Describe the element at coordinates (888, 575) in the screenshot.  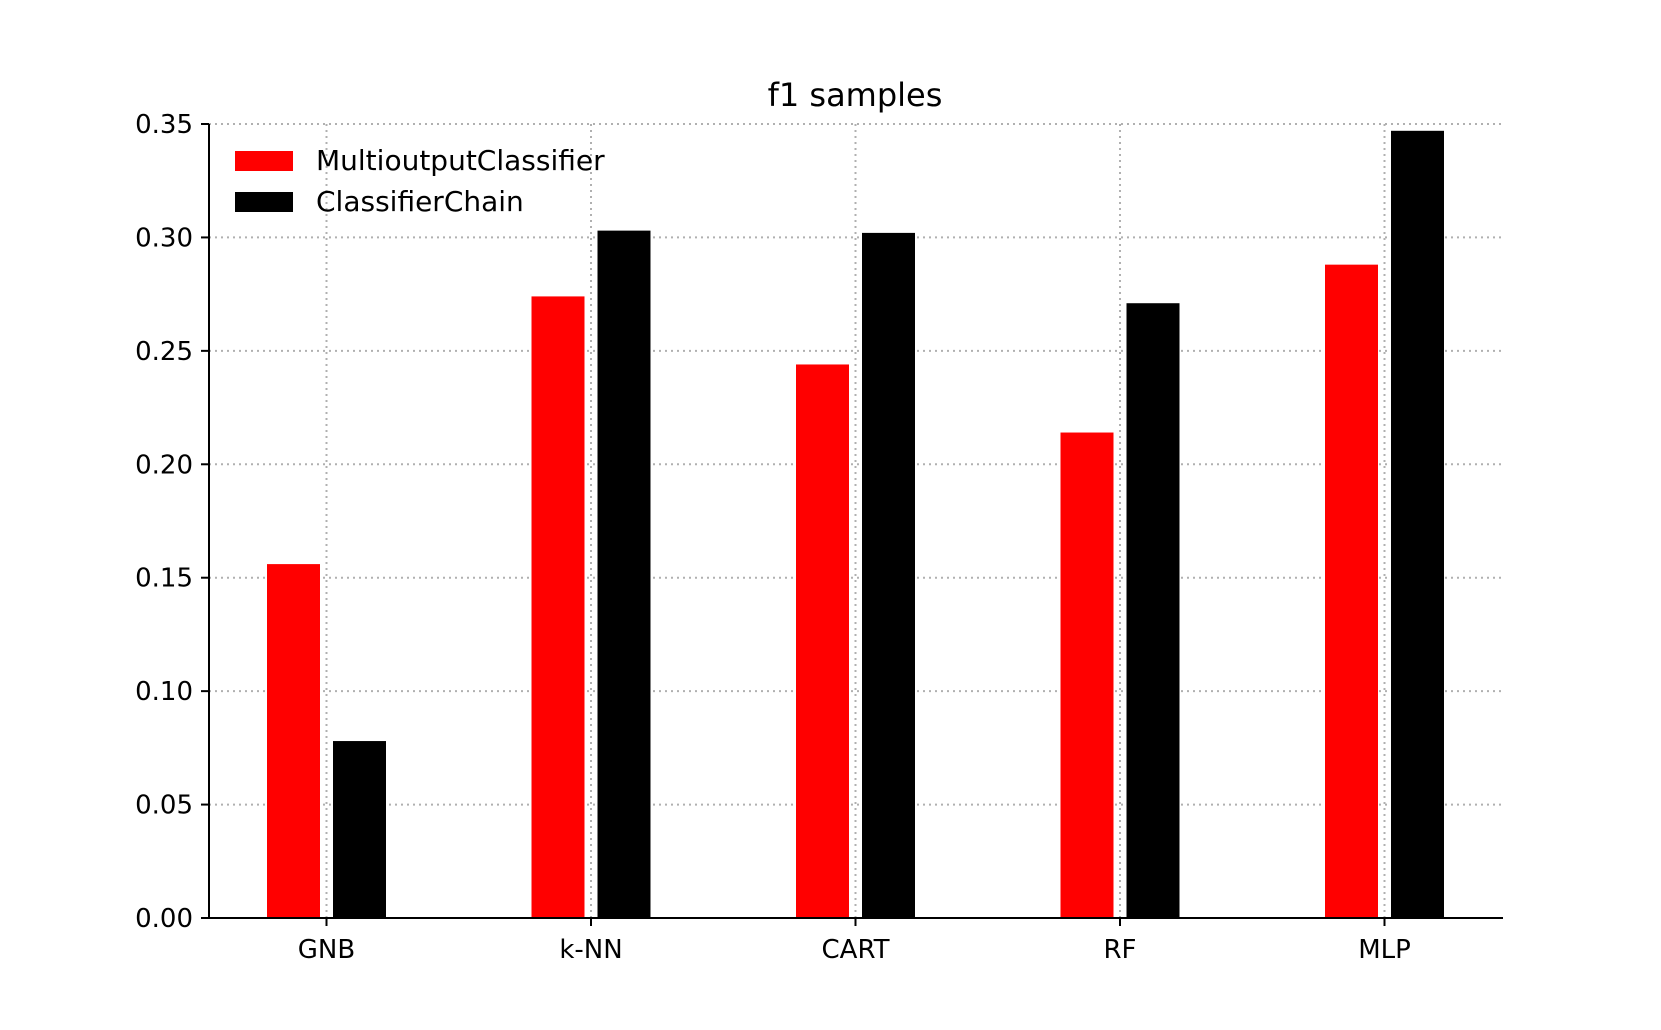
I see `bar-classifierchain-cart` at that location.